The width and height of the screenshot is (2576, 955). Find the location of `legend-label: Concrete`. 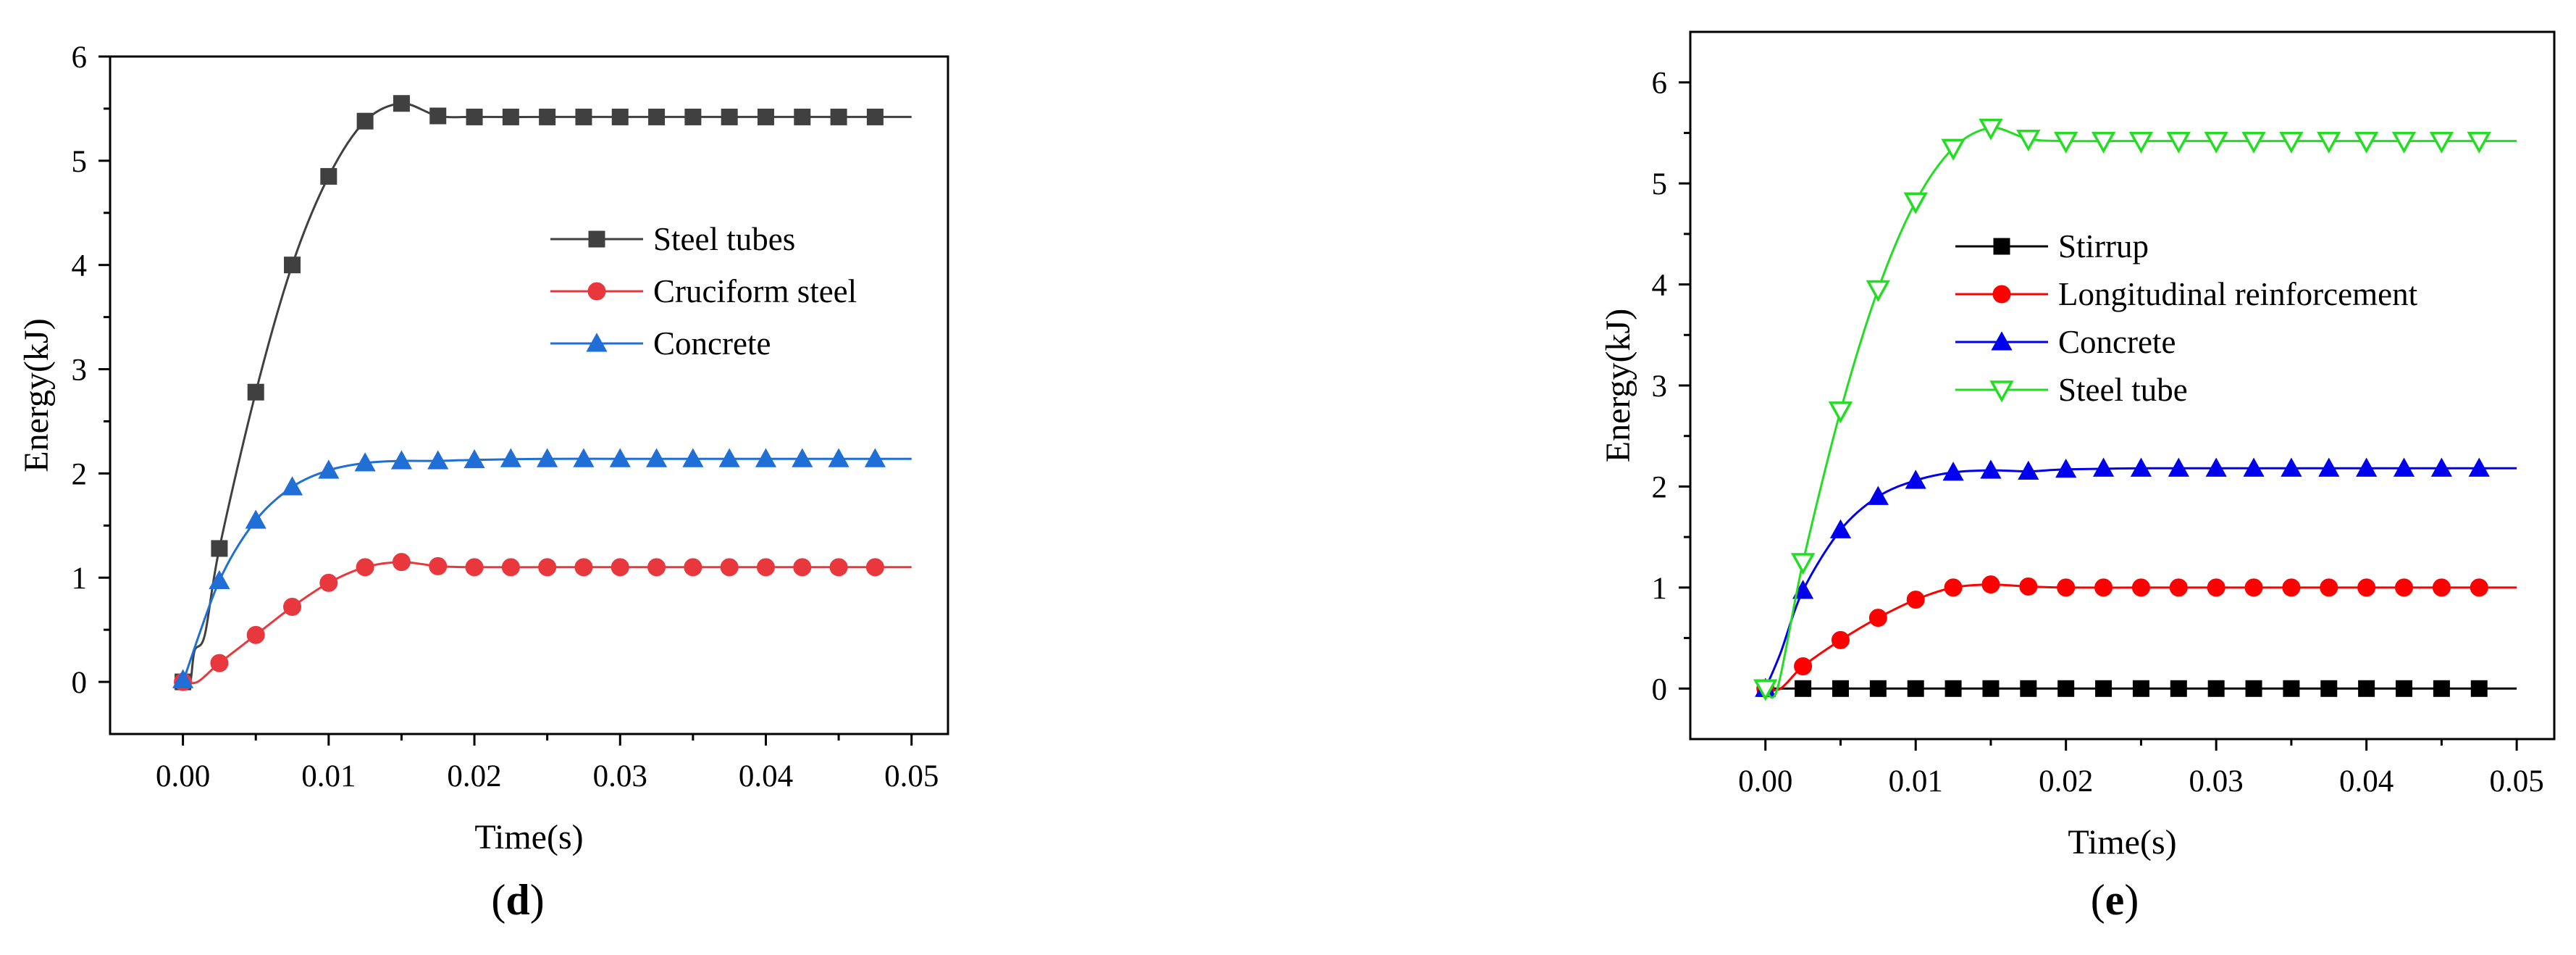

legend-label: Concrete is located at coordinates (2117, 342).